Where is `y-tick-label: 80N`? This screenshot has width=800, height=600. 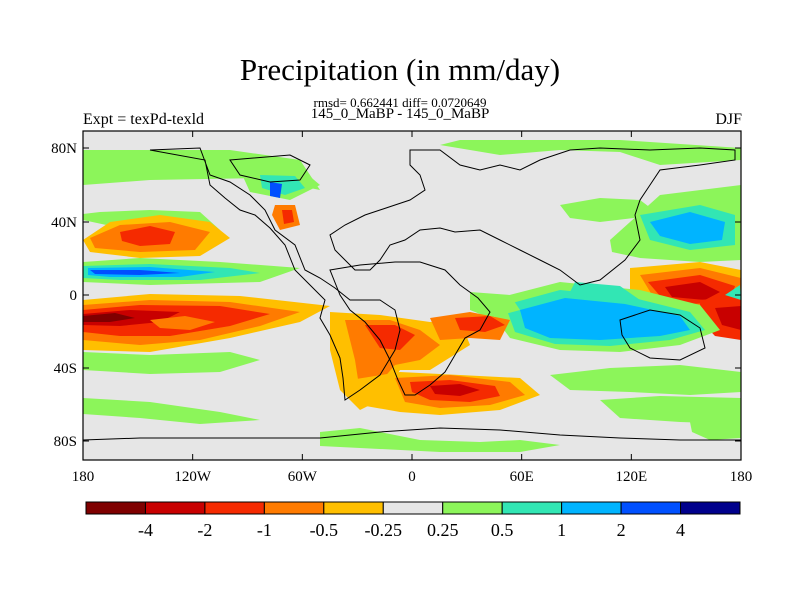
y-tick-label: 80N is located at coordinates (64, 149).